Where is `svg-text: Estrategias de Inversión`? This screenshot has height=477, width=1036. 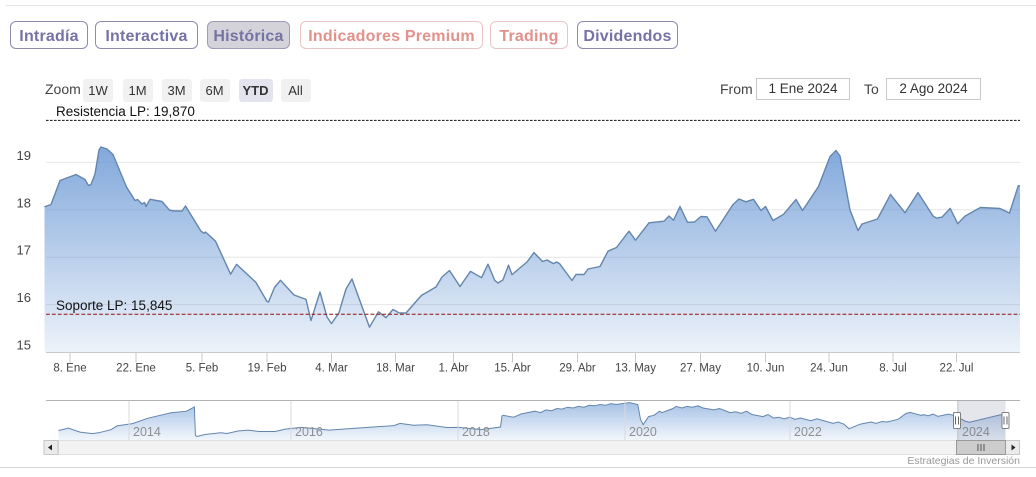
svg-text: Estrategias de Inversión is located at coordinates (963, 461).